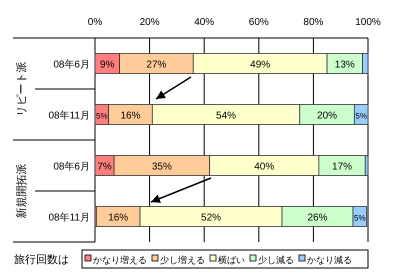 Image resolution: width=400 pixels, height=275 pixels. What do you see at coordinates (329, 260) in the screenshot?
I see `legend-label: かなり減る` at bounding box center [329, 260].